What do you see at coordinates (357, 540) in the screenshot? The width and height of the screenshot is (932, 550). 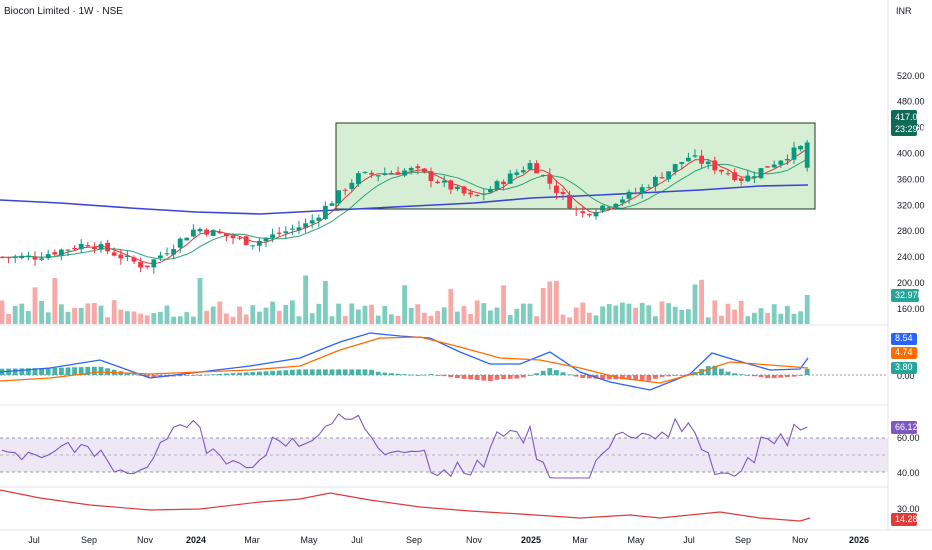 I see `time-tick-label: Jul` at bounding box center [357, 540].